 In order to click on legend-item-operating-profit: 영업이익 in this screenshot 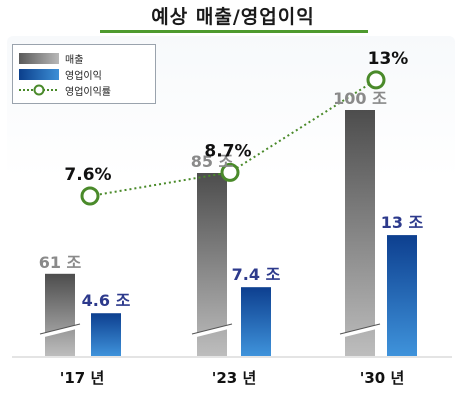, I will do `click(60, 74)`.